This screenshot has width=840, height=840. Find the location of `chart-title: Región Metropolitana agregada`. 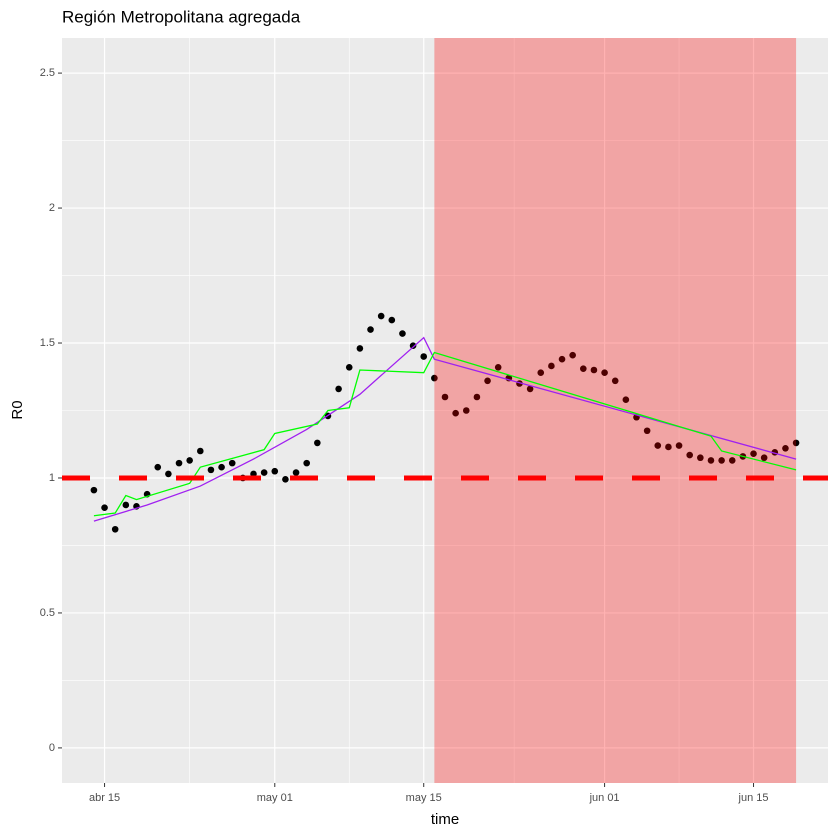

chart-title: Región Metropolitana agregada is located at coordinates (181, 16).